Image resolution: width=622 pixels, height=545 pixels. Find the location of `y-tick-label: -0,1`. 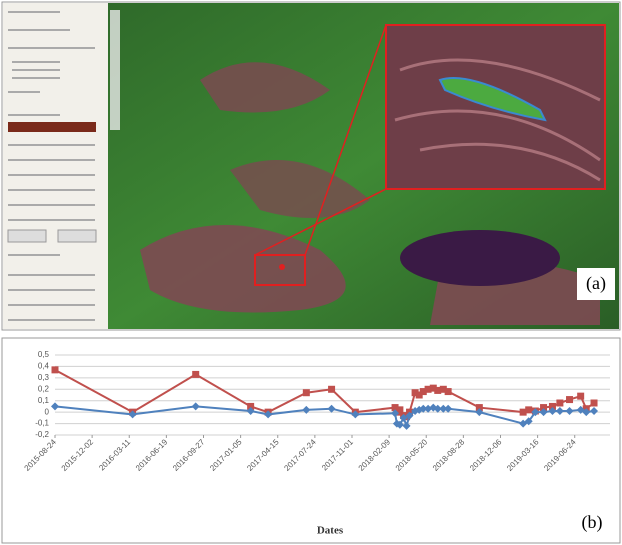

y-tick-label: -0,1 is located at coordinates (42, 423).